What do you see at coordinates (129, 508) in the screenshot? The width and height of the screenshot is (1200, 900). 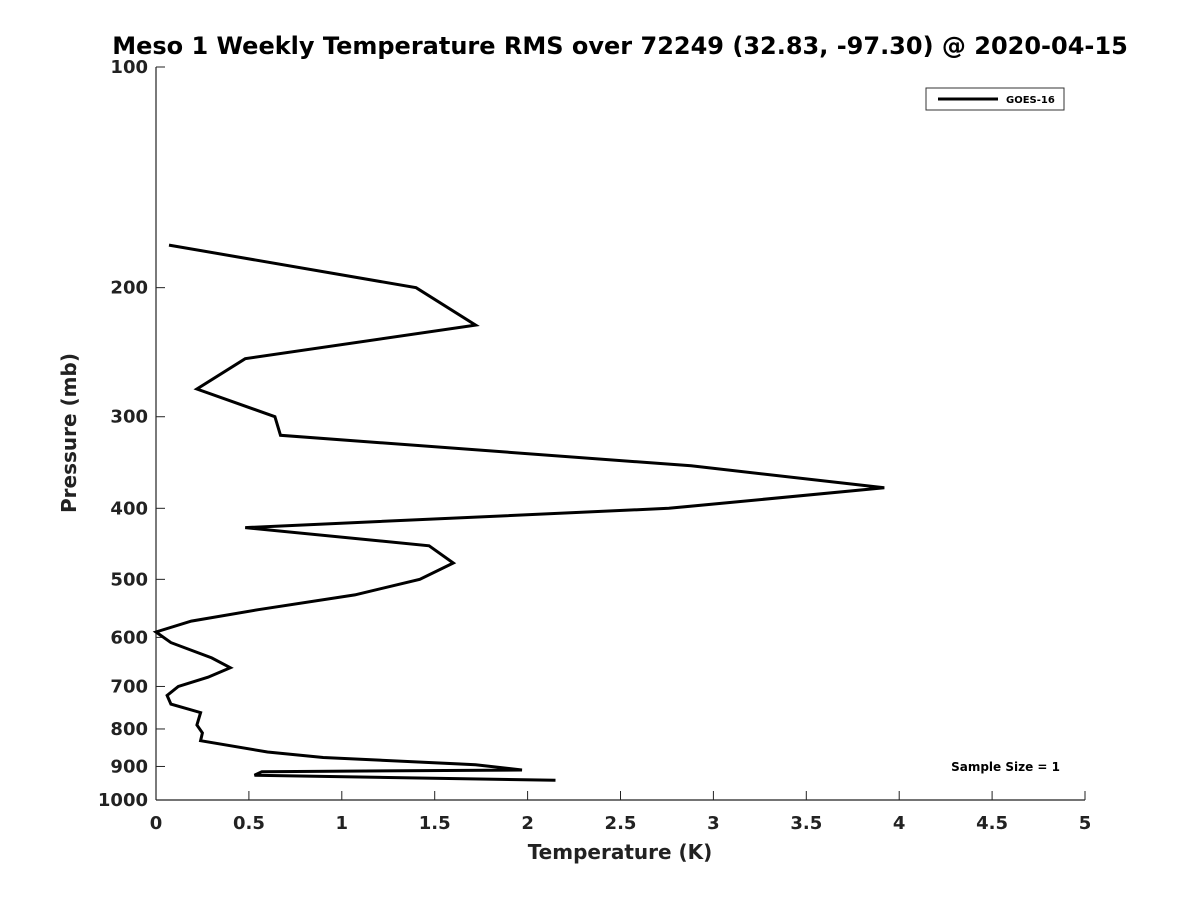 I see `y-tick-label: 400` at bounding box center [129, 508].